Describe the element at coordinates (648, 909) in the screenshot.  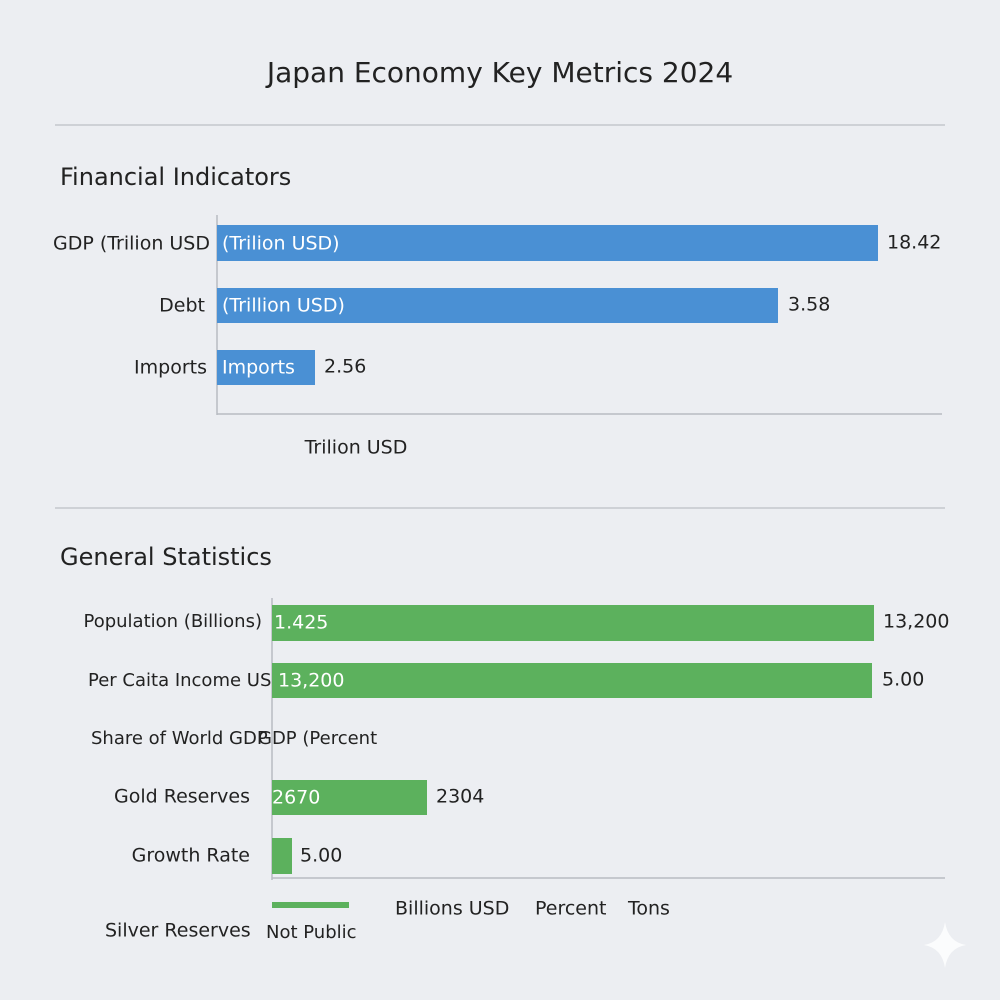
I see `legend-entry: Tons` at that location.